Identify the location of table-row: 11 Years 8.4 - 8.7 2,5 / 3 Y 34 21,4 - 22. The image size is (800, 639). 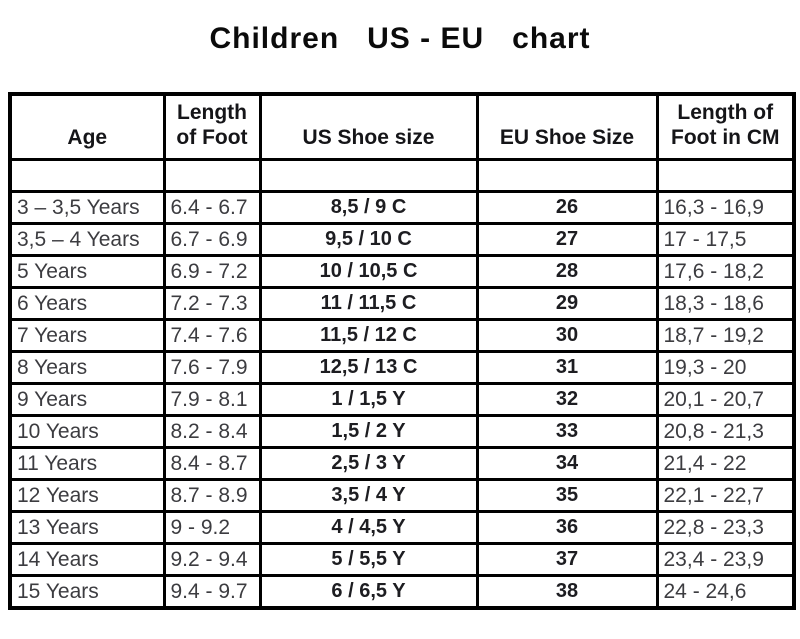
(402, 464).